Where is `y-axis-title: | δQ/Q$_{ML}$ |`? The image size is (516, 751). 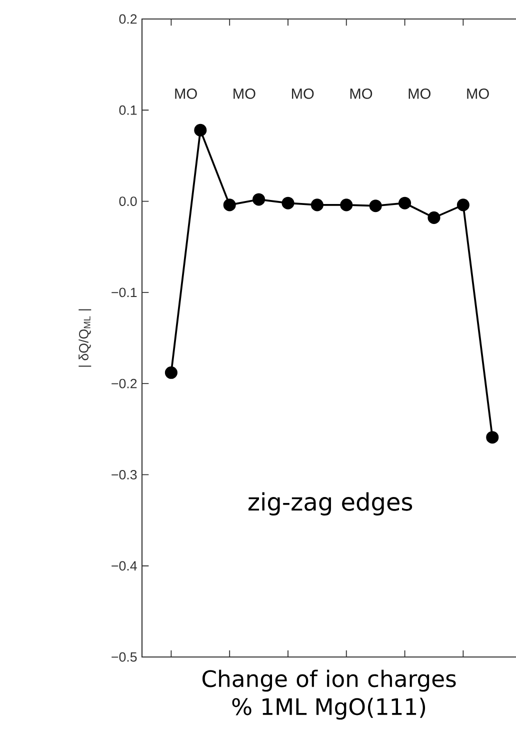
y-axis-title: | δQ/Q$_{ML}$ | is located at coordinates (85, 338).